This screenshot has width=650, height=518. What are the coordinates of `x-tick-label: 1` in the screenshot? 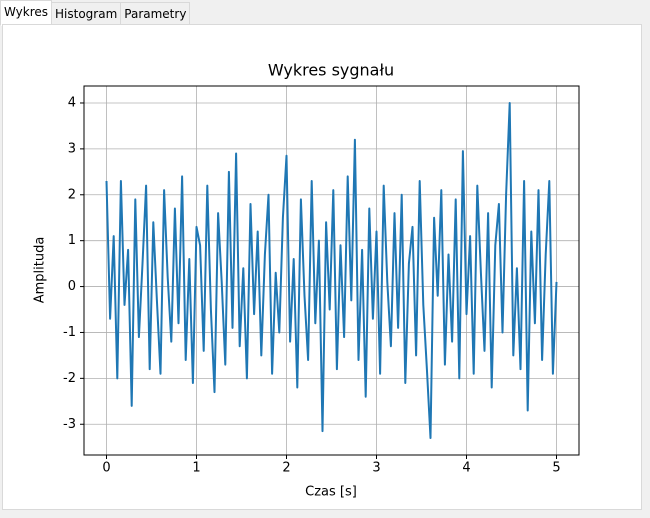 It's located at (196, 468).